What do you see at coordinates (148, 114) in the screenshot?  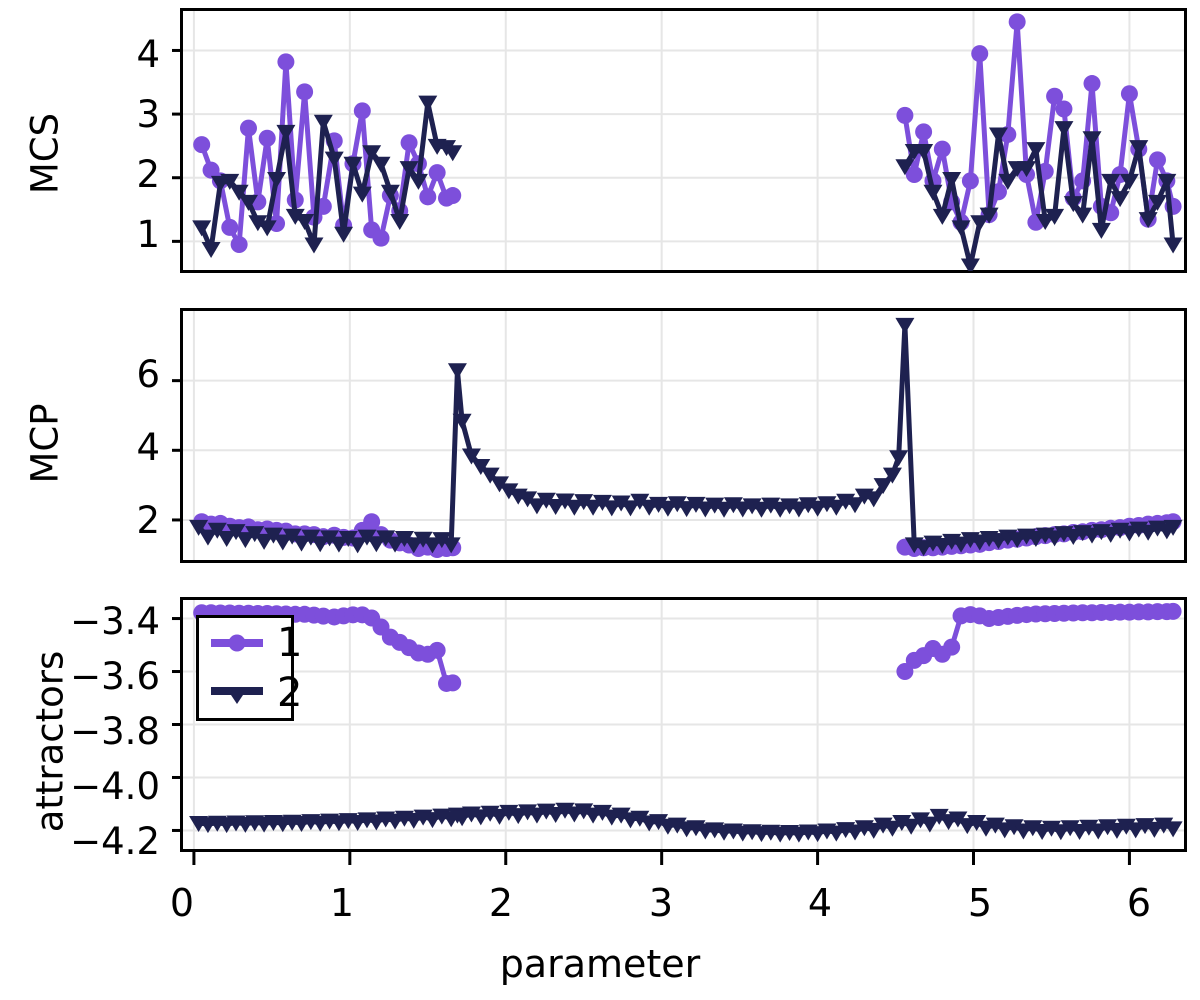 I see `panel-mcs-ytick-3: 3` at bounding box center [148, 114].